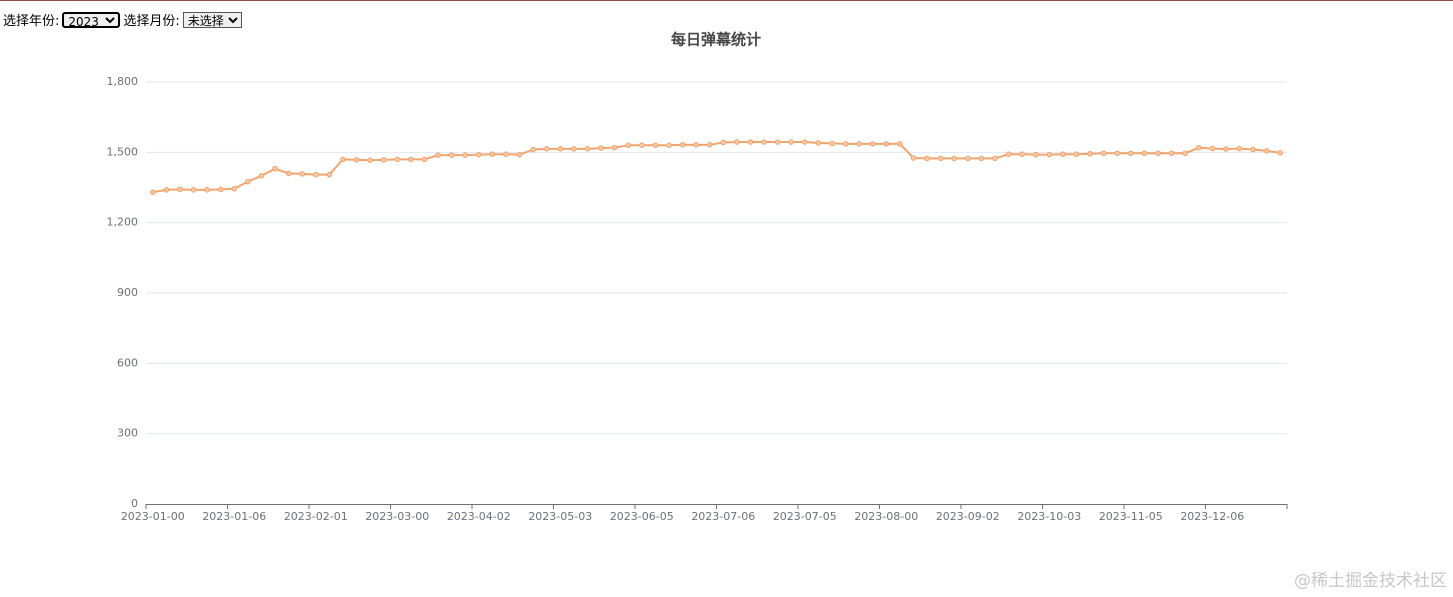 The image size is (1453, 597). What do you see at coordinates (127, 362) in the screenshot?
I see `y-tick-label: 600` at bounding box center [127, 362].